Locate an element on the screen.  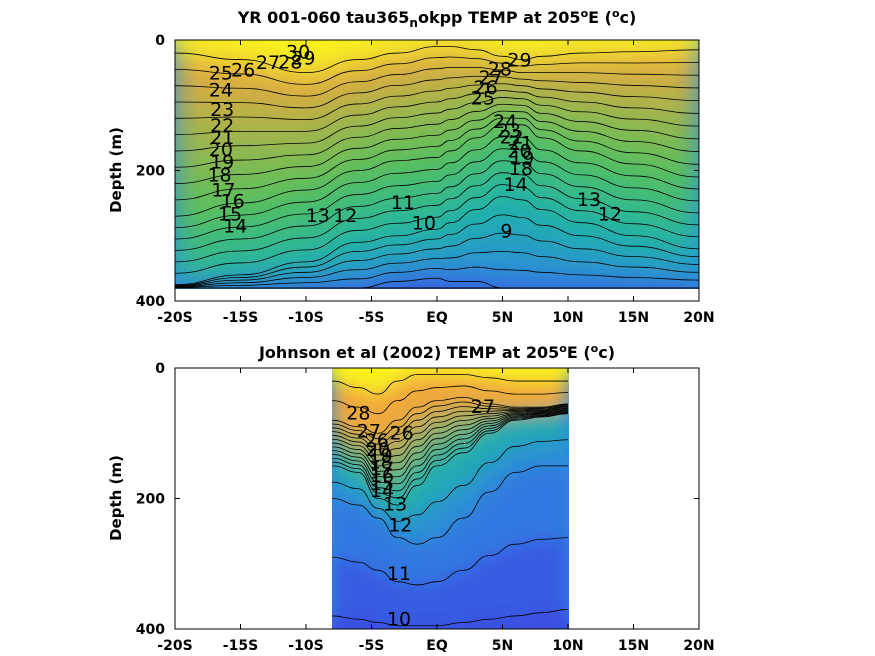
warm-surface-layer is located at coordinates (450, 381).